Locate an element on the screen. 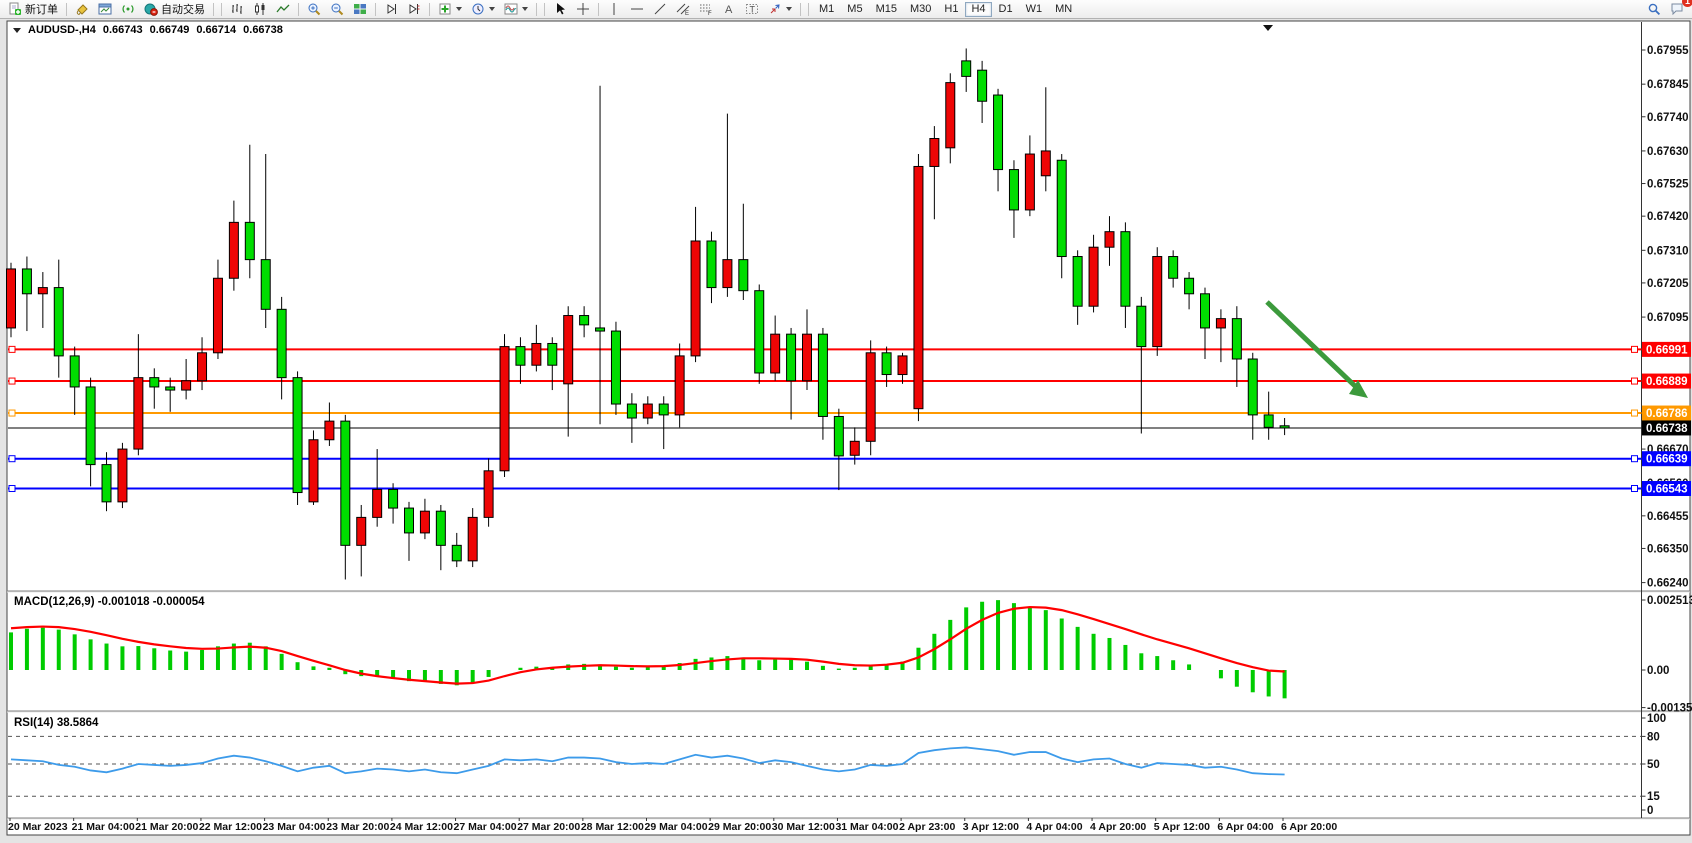  tile-windows-button is located at coordinates (360, 9).